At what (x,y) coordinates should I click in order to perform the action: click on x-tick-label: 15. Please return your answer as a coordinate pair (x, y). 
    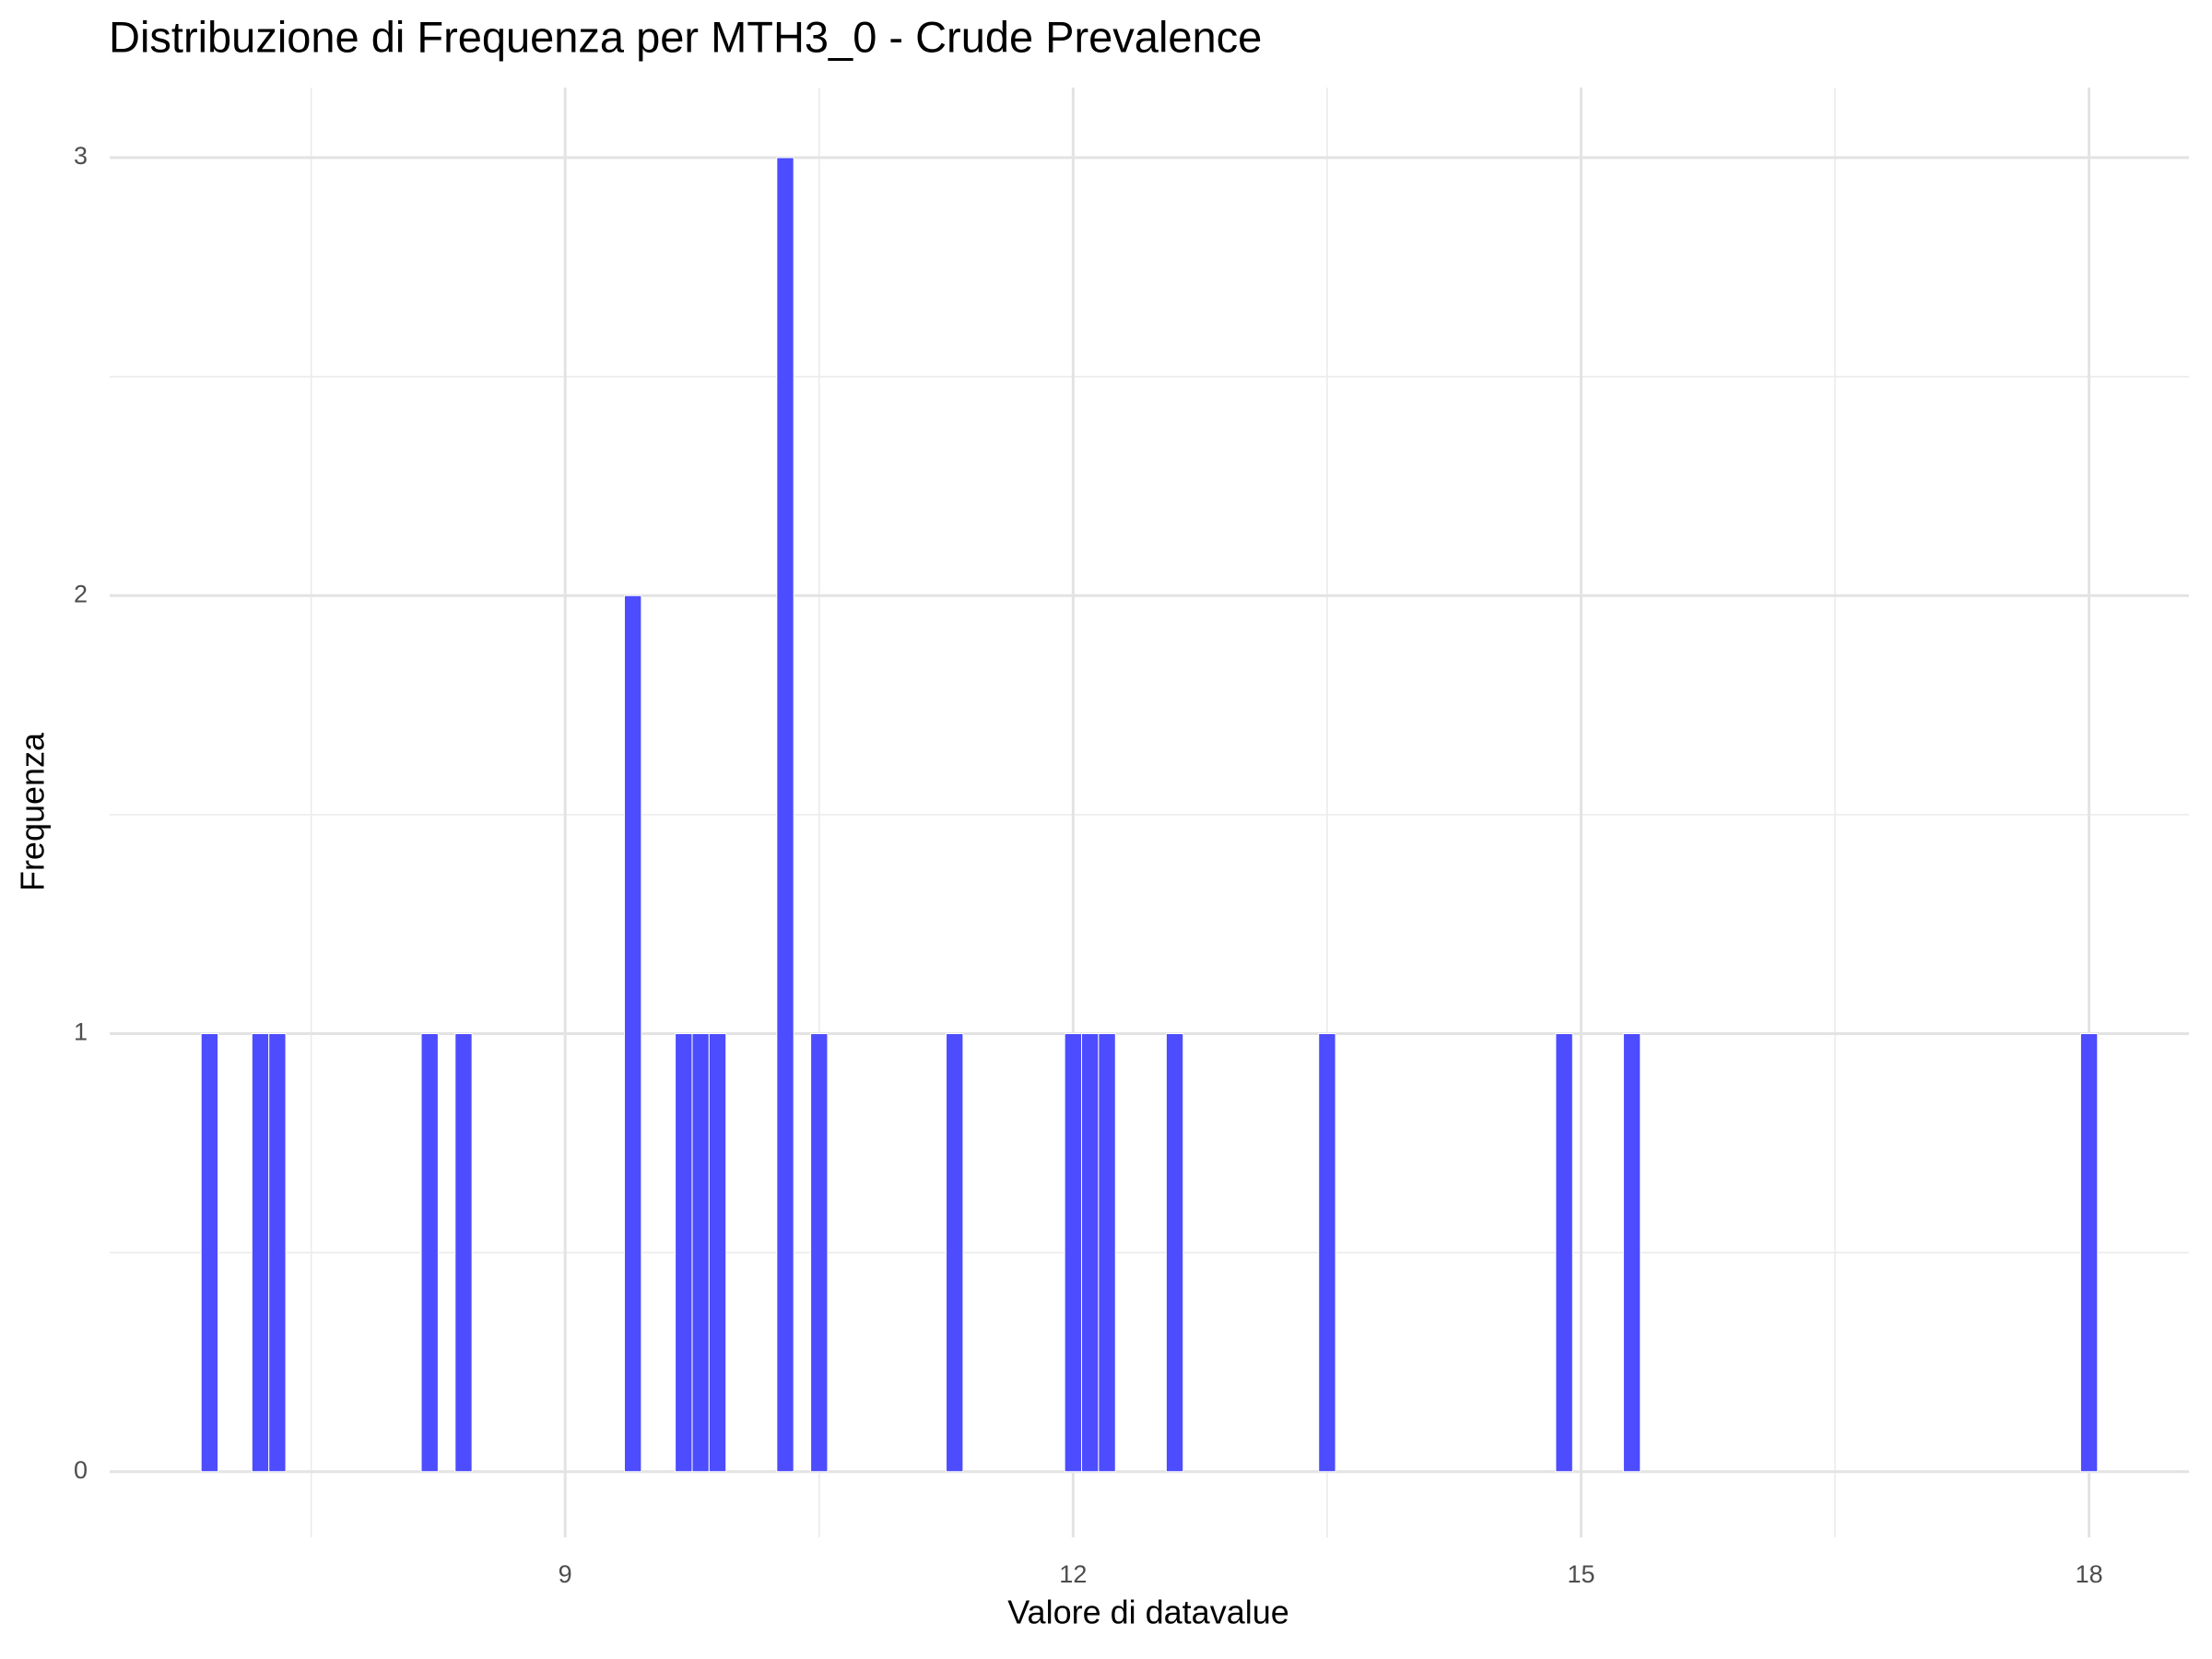
    Looking at the image, I should click on (1580, 1574).